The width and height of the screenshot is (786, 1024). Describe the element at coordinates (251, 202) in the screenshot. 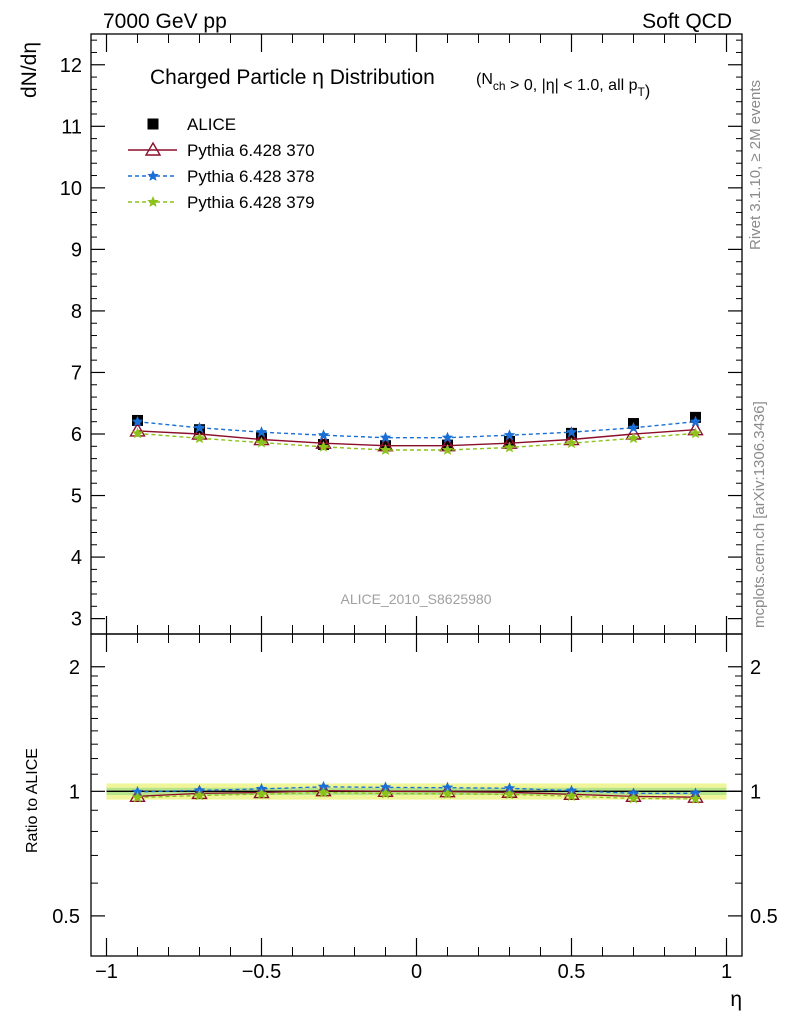

I see `legend-label: Pythia 6.428 379` at that location.